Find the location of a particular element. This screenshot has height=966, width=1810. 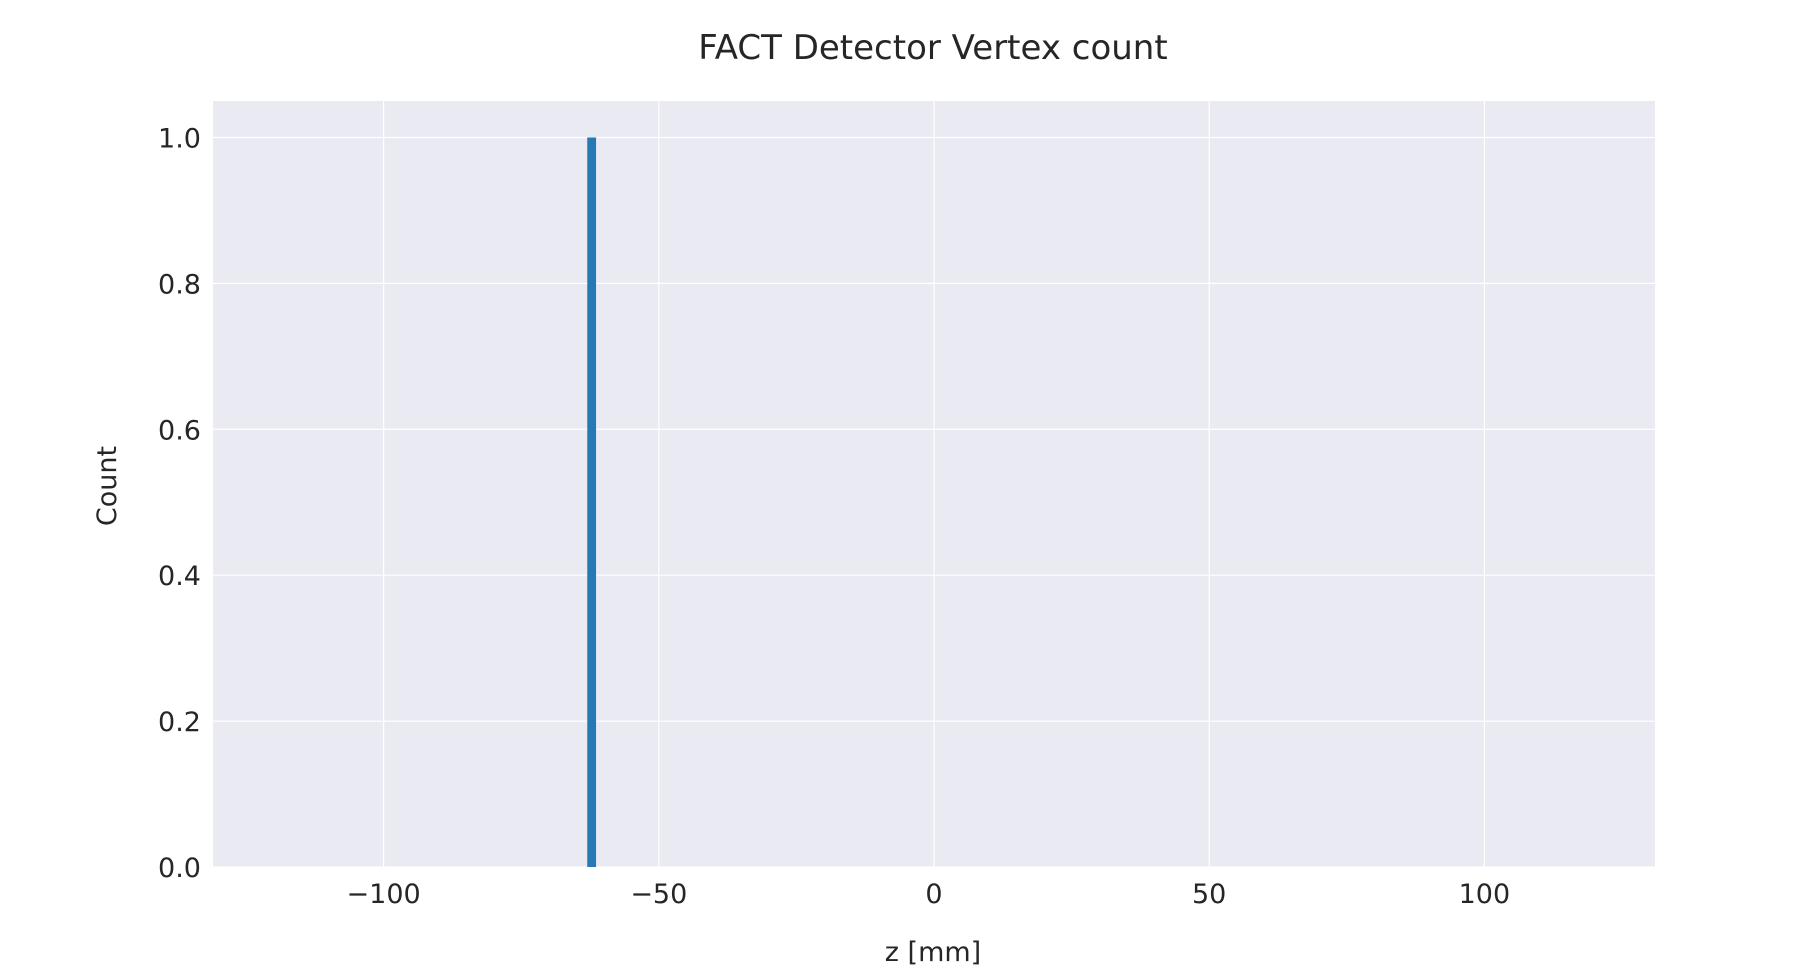

x-tick-label: 0 is located at coordinates (933, 894).